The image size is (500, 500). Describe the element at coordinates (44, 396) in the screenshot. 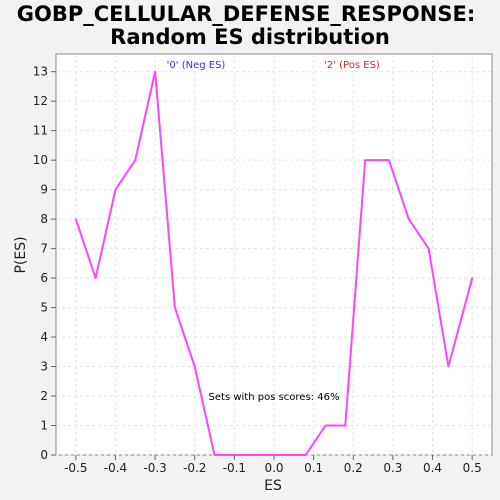

I see `y-tick-label-2: 2` at that location.